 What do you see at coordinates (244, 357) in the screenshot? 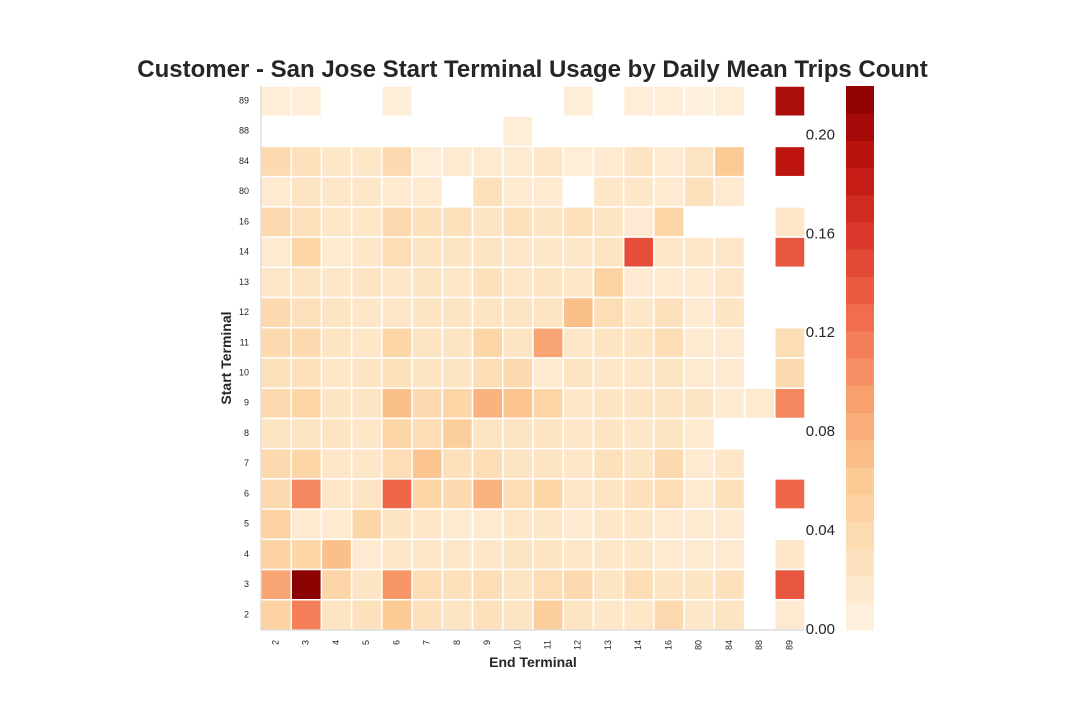
I see `y-tick-labels: 89 88 84 80 16 14 13 12 11 10 9 8 7 6 5 4 3 2` at bounding box center [244, 357].